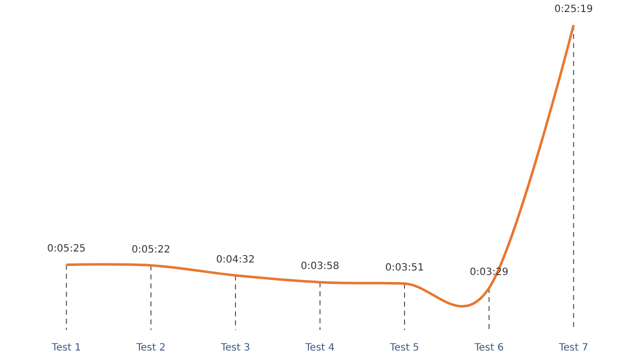  Describe the element at coordinates (235, 348) in the screenshot. I see `x-tick-label: Test 3` at that location.